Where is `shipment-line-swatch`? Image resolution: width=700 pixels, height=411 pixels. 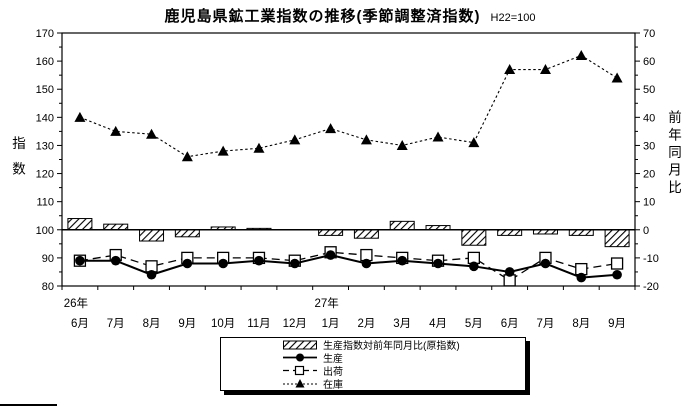
shipment-line-swatch is located at coordinates (300, 370).